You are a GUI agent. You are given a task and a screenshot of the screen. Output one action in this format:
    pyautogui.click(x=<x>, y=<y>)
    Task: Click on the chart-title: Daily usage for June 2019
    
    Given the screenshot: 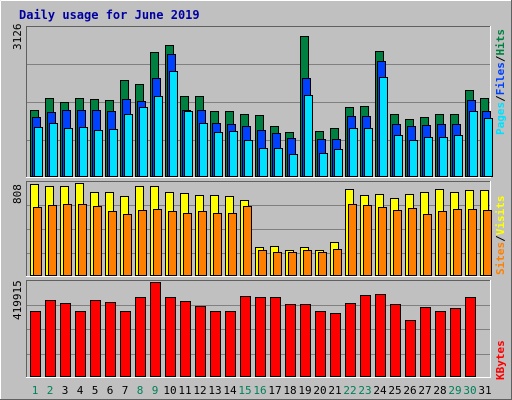 What is the action you would take?
    pyautogui.click(x=109, y=15)
    